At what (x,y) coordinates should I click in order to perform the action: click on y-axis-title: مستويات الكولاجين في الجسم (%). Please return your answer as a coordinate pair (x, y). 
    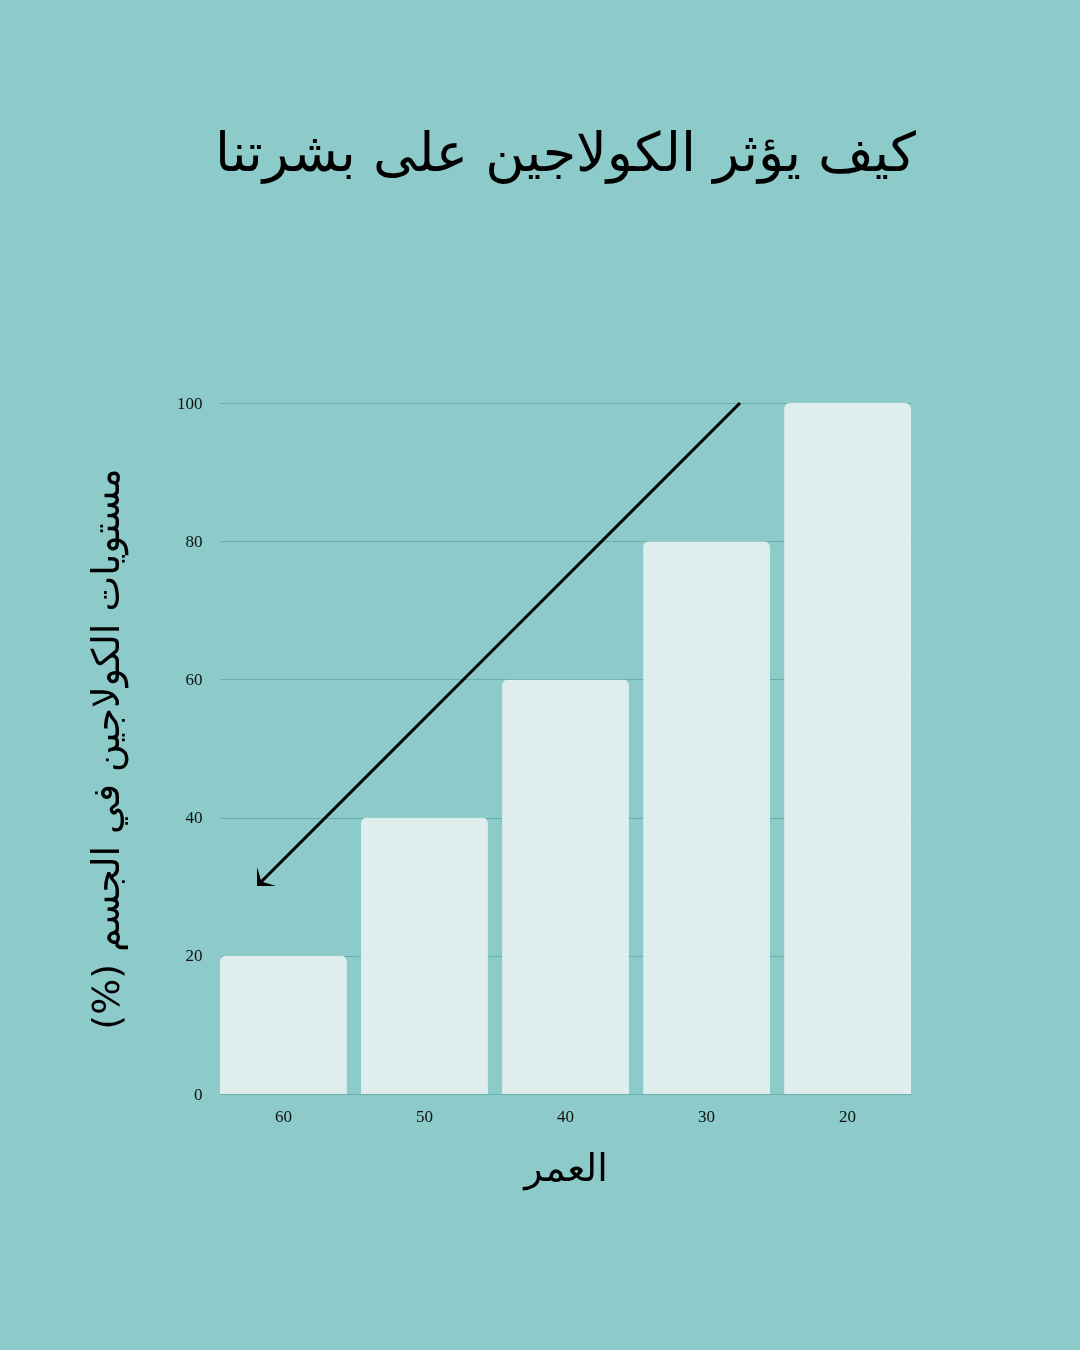
    Looking at the image, I should click on (106, 749).